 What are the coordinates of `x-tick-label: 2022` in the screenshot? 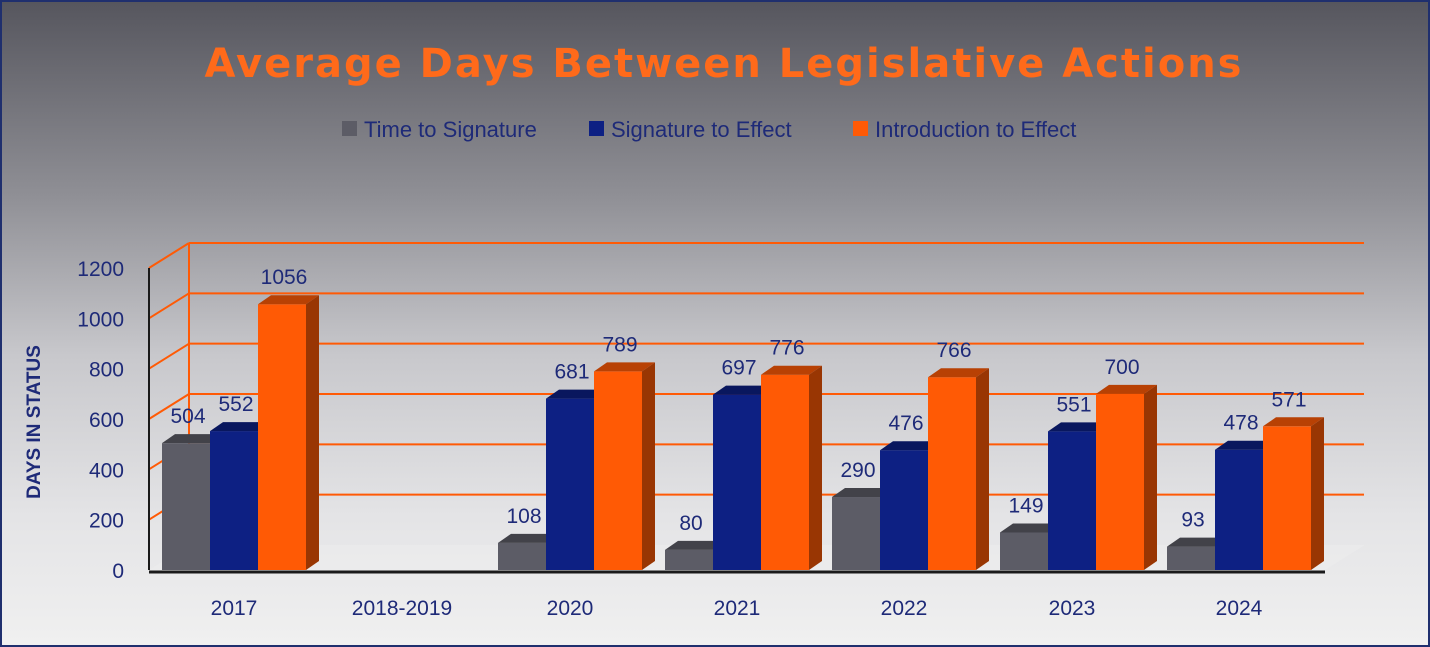 It's located at (904, 608).